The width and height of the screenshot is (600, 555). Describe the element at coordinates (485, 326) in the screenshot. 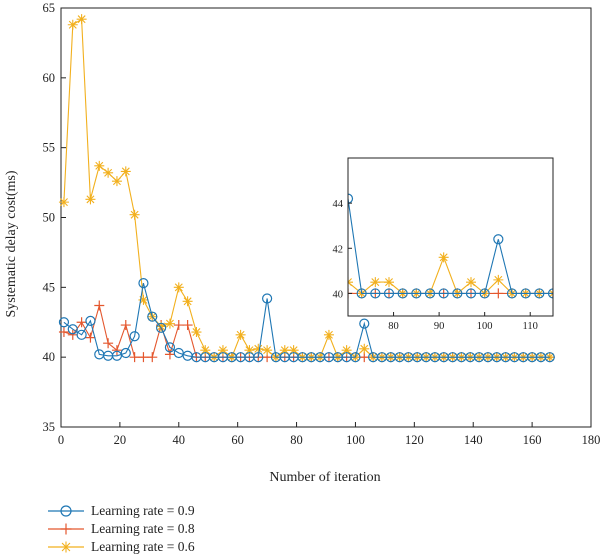

I see `inset-x-tick-label: 100` at that location.